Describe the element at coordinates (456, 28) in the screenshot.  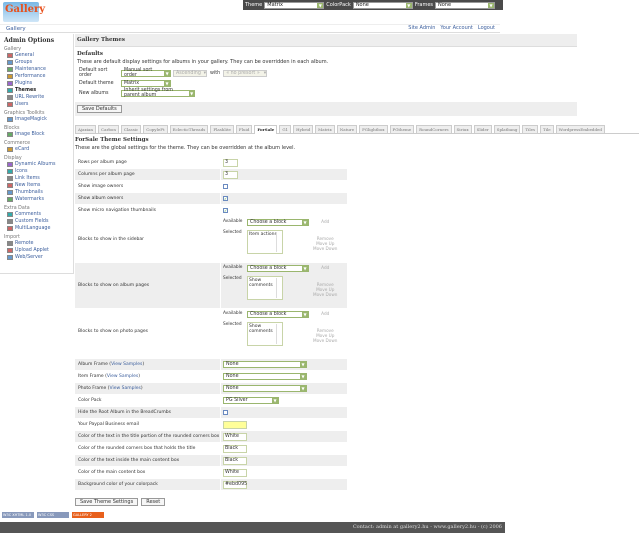
I see `your-account-link: Your Account` at that location.